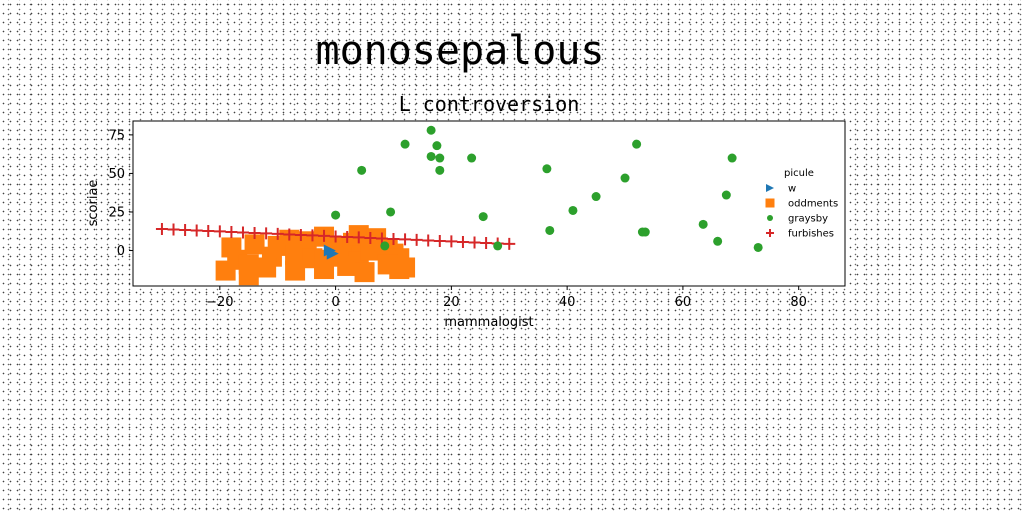 Image resolution: width=1024 pixels, height=512 pixels. What do you see at coordinates (451, 302) in the screenshot?
I see `x-tick-label: 20` at bounding box center [451, 302].